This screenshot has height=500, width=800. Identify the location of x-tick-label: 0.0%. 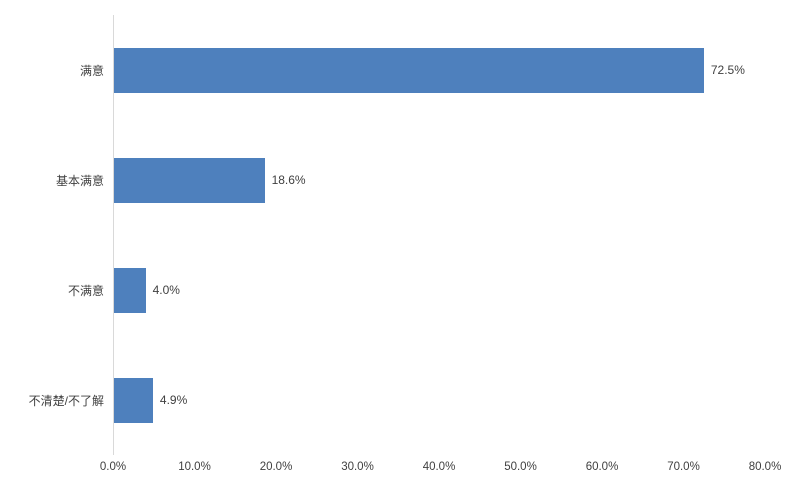
(113, 467).